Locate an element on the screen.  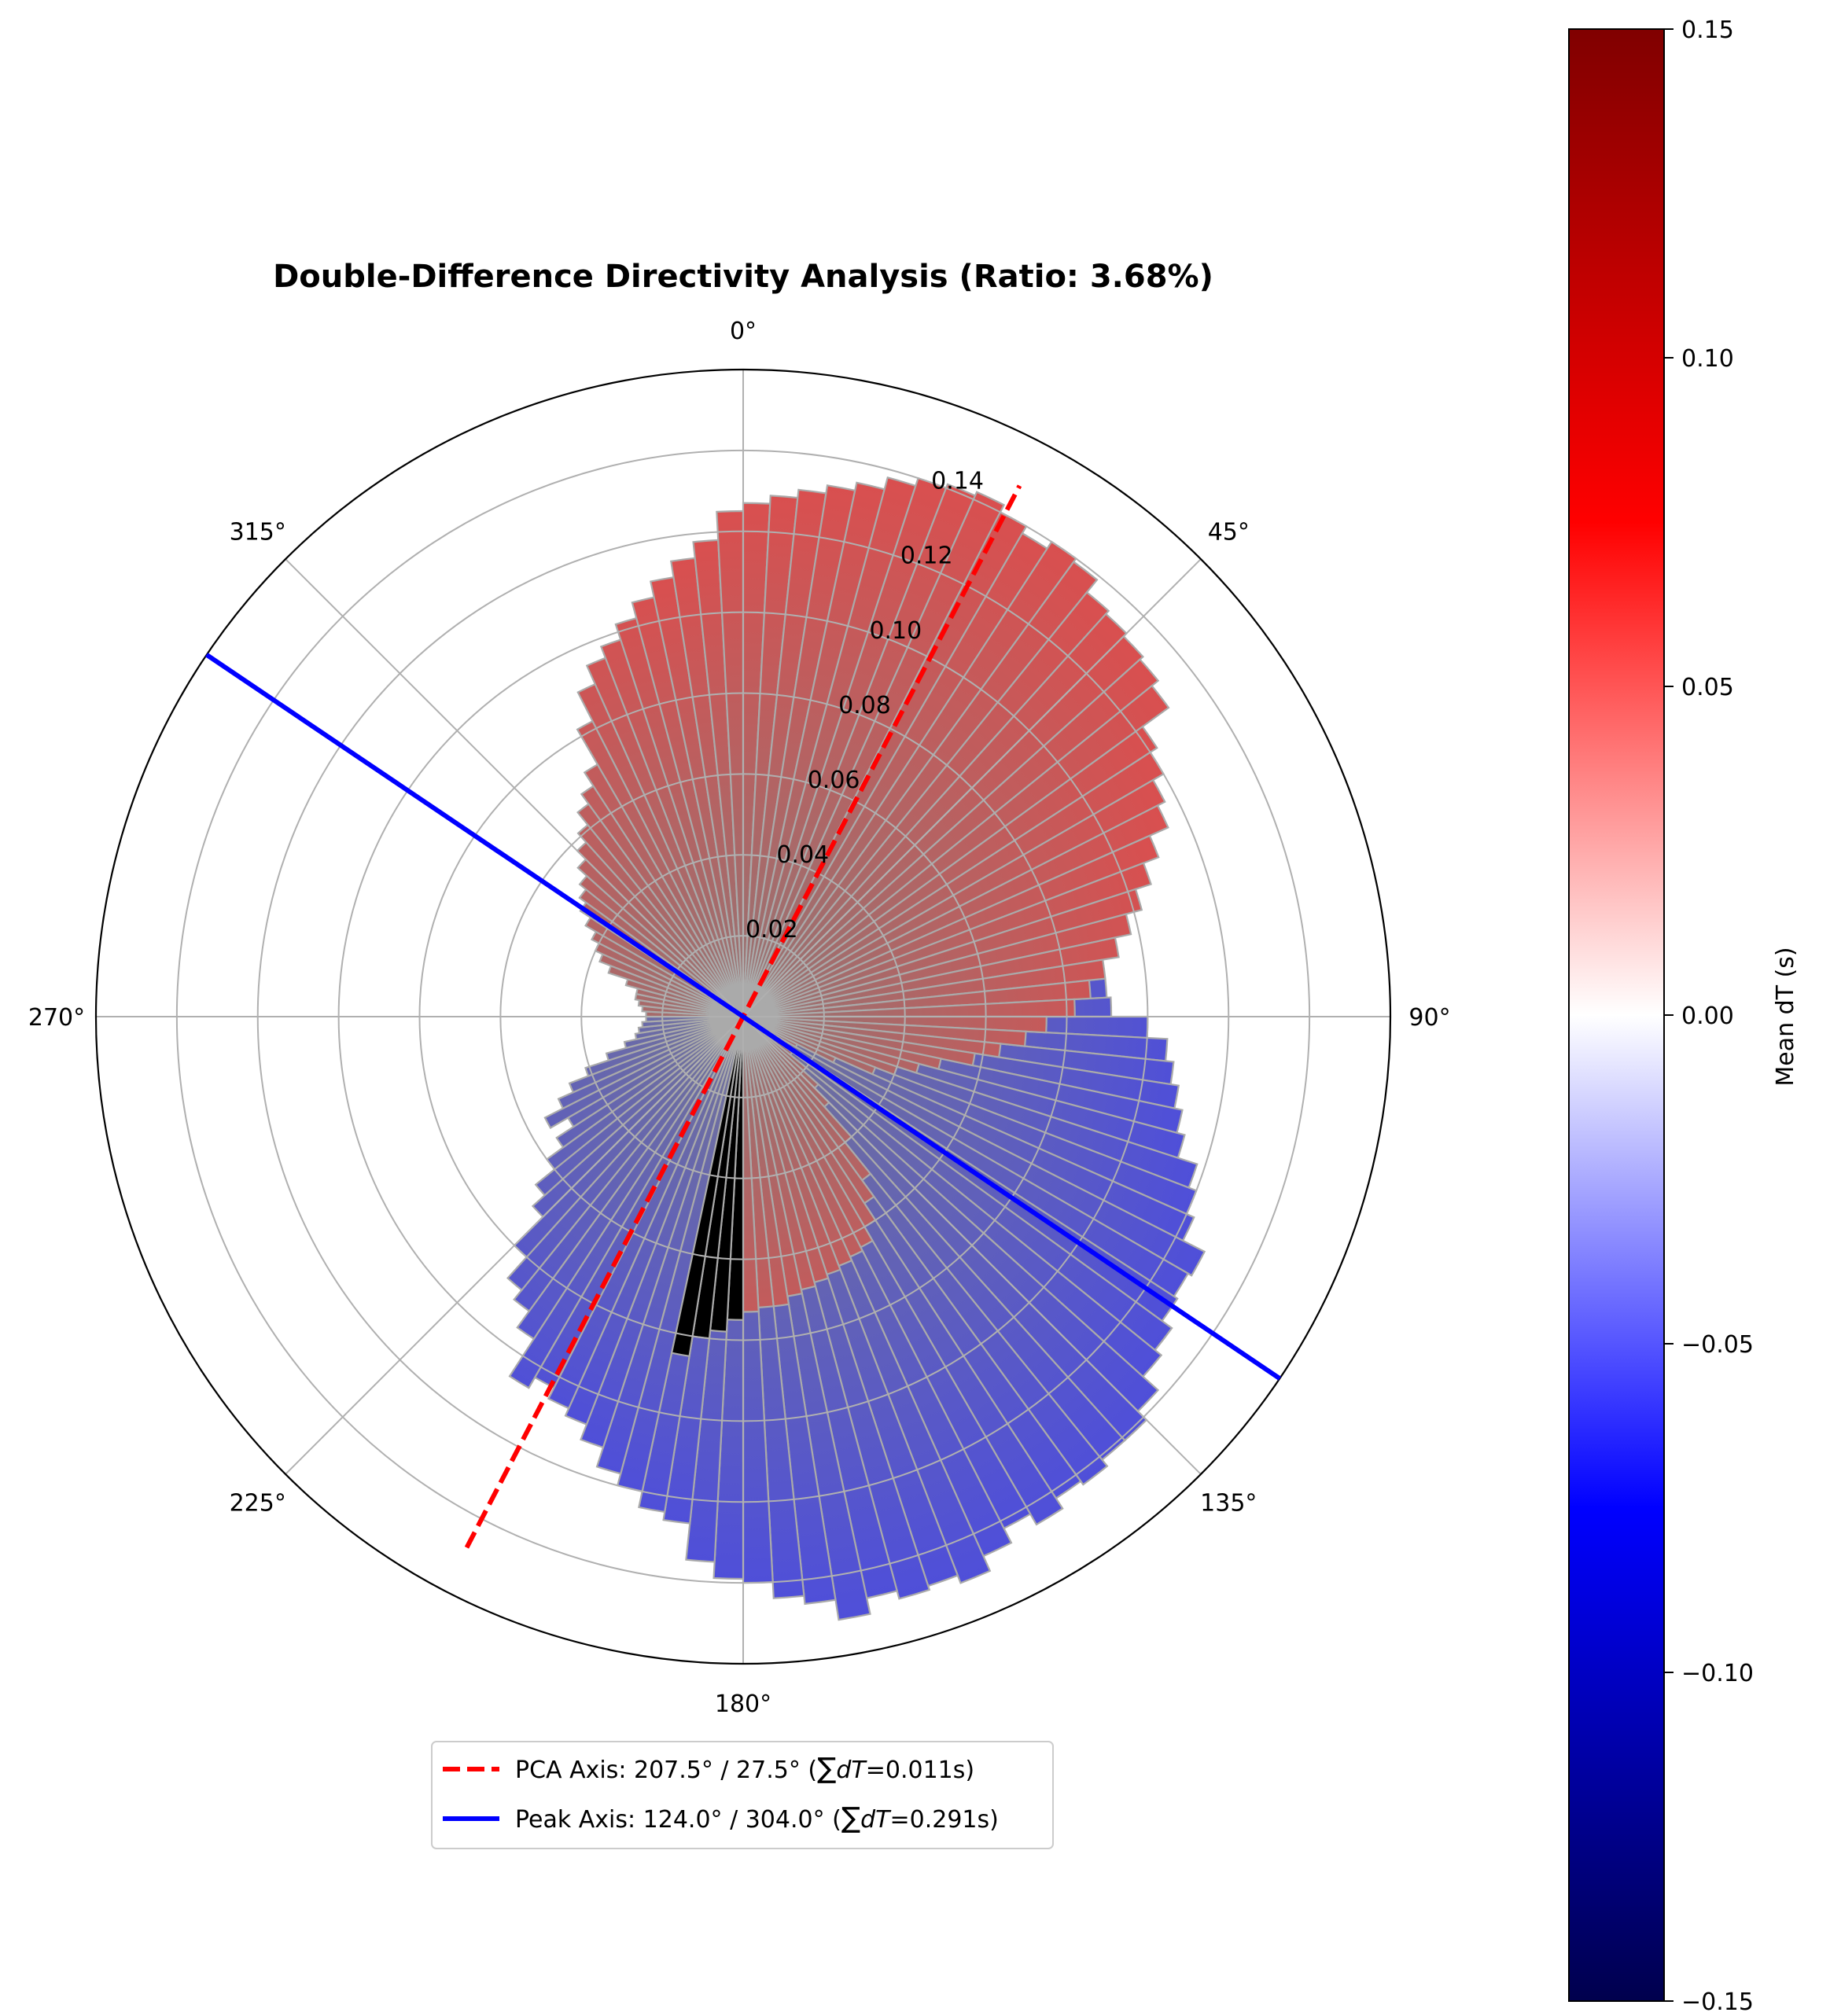
r-tick-label: 0.06 is located at coordinates (834, 780).